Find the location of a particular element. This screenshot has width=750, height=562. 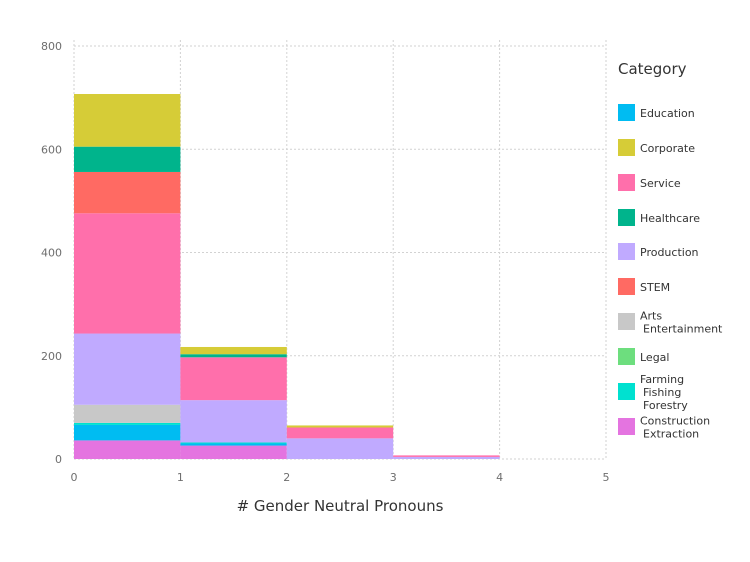

x-tick-label: 2 is located at coordinates (286, 477).